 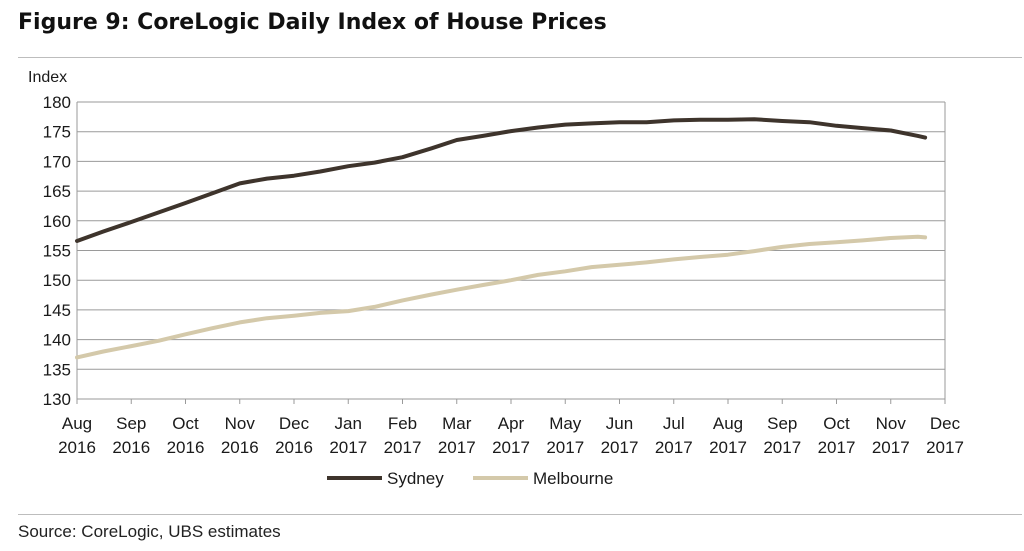 What do you see at coordinates (57, 310) in the screenshot?
I see `y-tick-label-145: 145` at bounding box center [57, 310].